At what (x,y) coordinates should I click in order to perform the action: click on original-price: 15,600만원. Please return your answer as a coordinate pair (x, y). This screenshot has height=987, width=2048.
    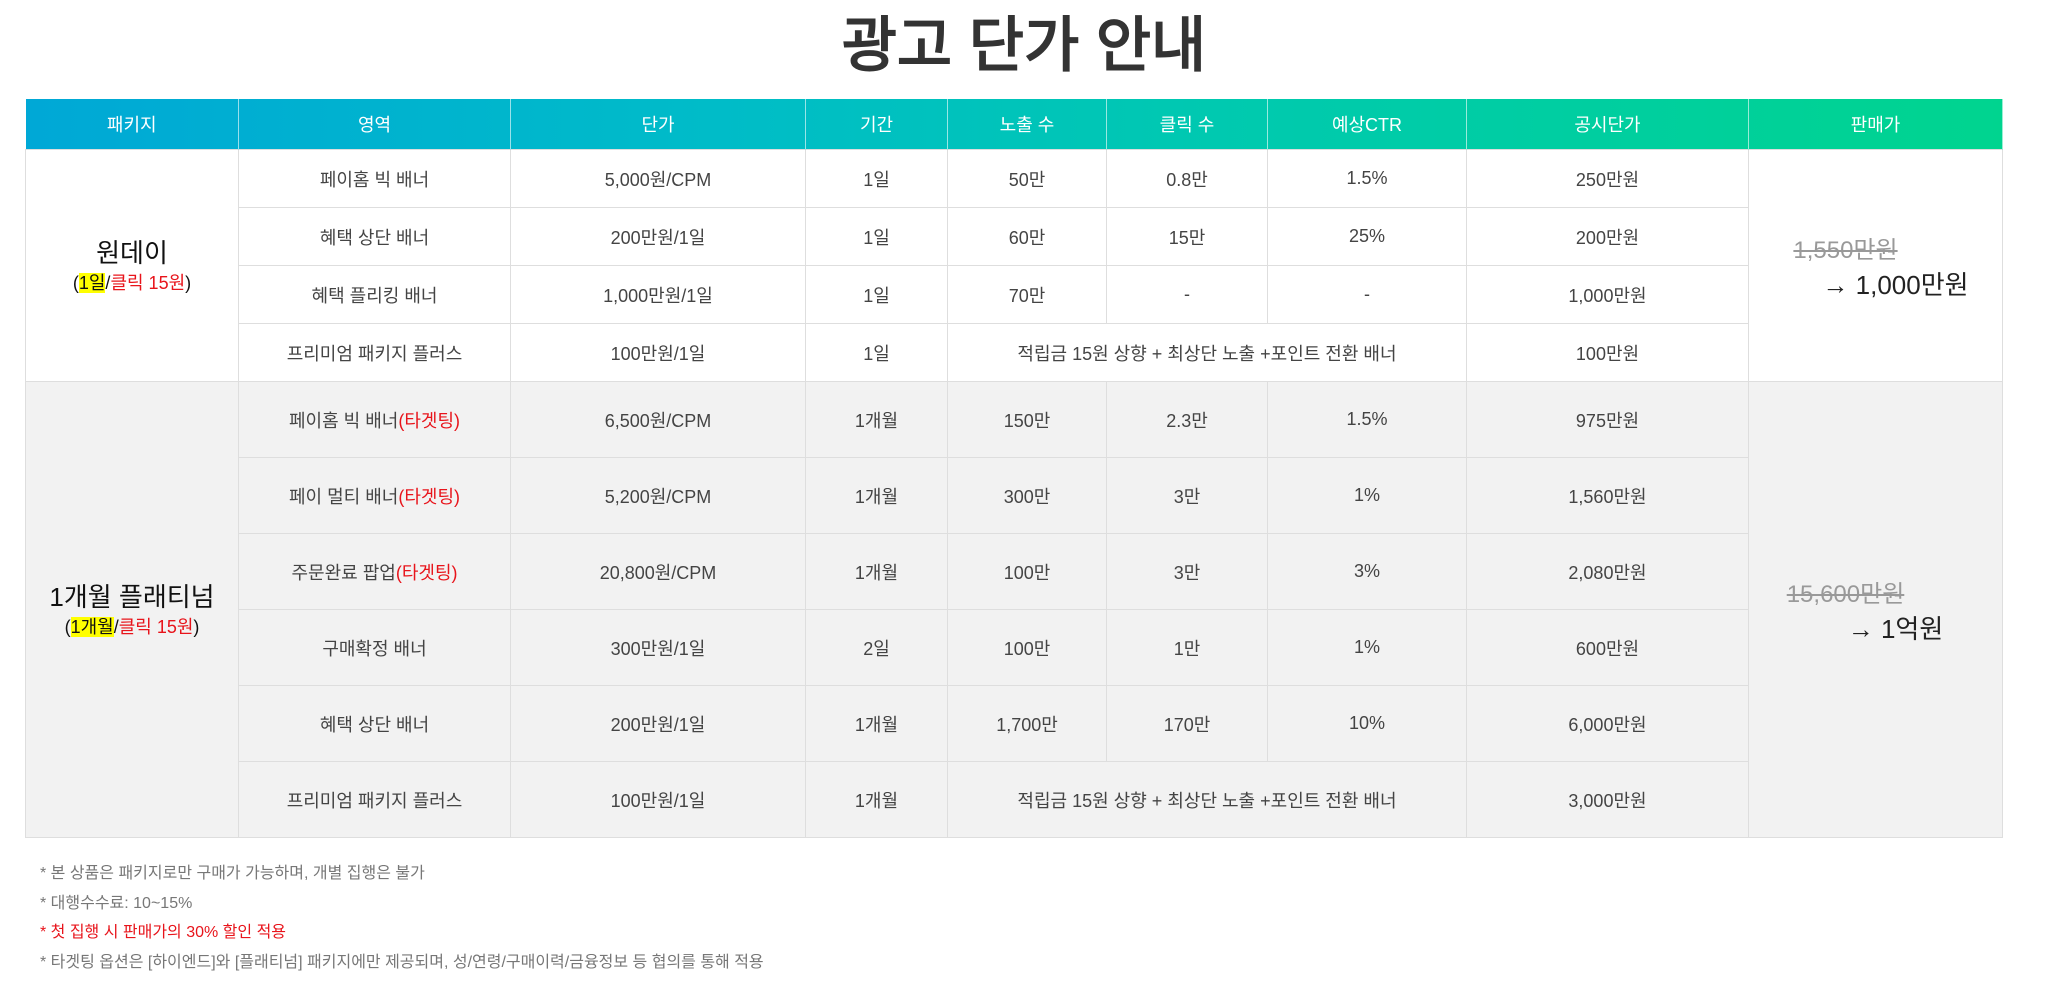
    Looking at the image, I should click on (1845, 594).